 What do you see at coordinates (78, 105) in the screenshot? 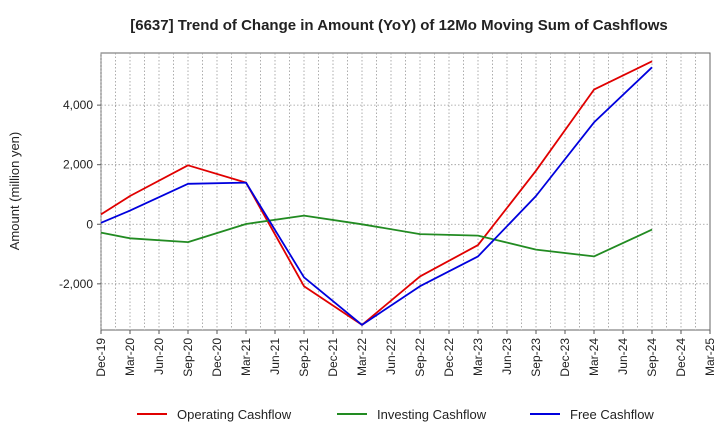
I see `y-tick-label: 4,000` at bounding box center [78, 105].